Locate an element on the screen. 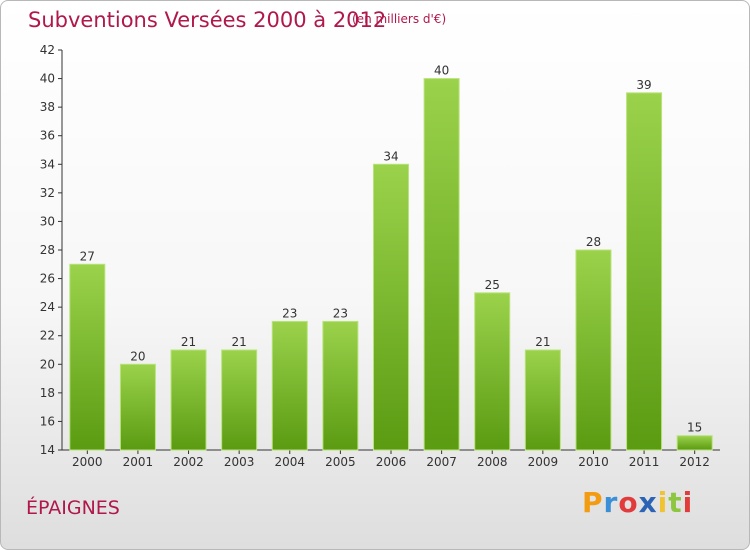  bar-value-label: 25 is located at coordinates (492, 285).